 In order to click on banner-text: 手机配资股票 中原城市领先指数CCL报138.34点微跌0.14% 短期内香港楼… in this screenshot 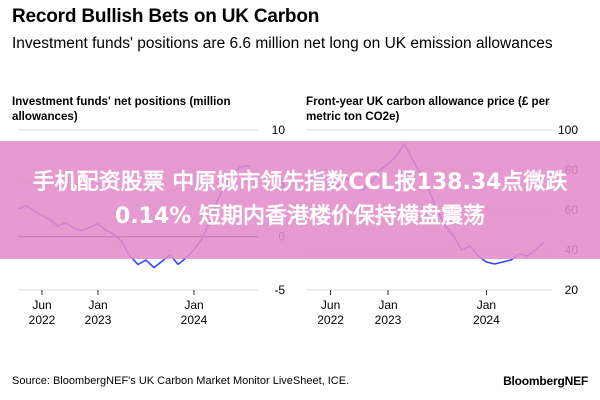, I will do `click(300, 199)`.